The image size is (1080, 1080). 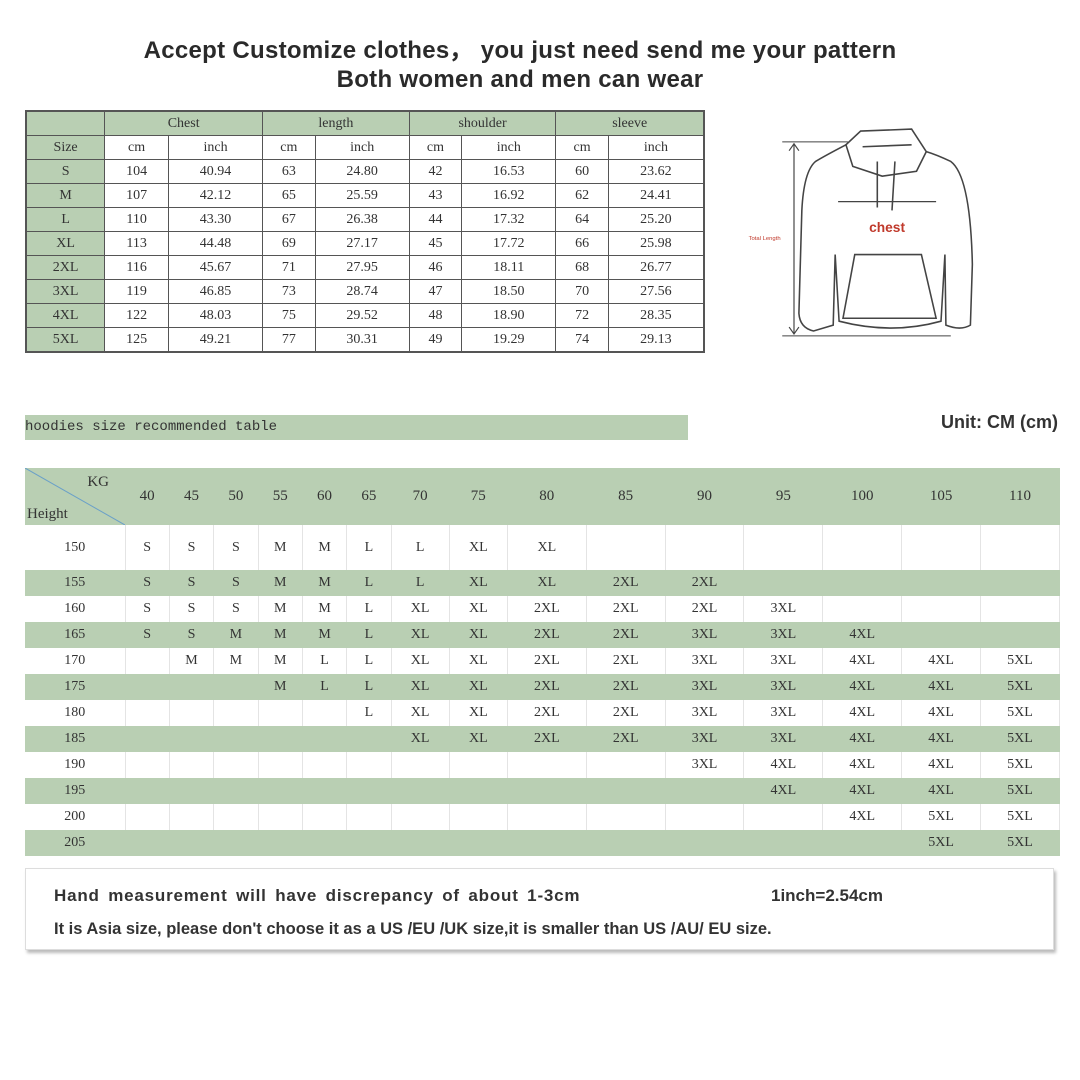 What do you see at coordinates (365, 195) in the screenshot?
I see `table-row: M 107 42.12 65 25.59 43 16.92 62 24.41` at bounding box center [365, 195].